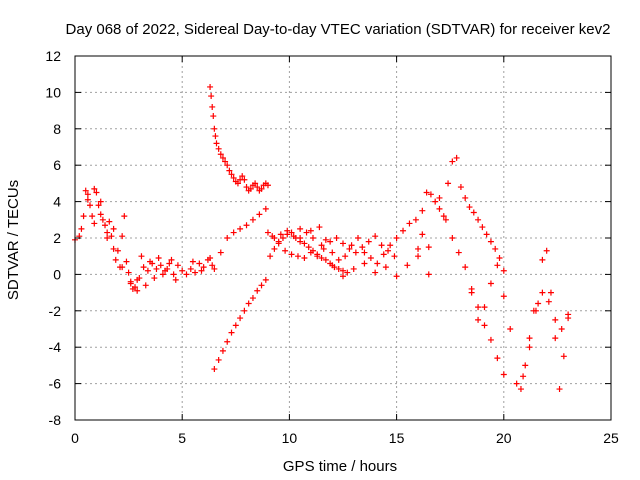 The image size is (640, 480). What do you see at coordinates (340, 466) in the screenshot?
I see `x-axis-label: GPS time / hours` at bounding box center [340, 466].